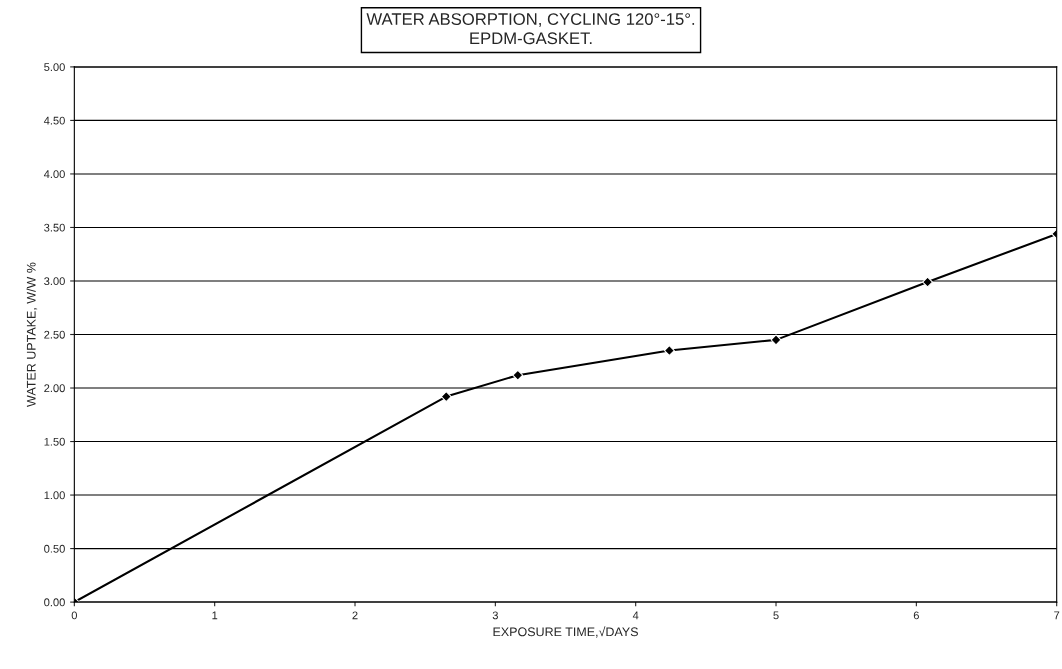  Describe the element at coordinates (776, 615) in the screenshot. I see `x-tick-label: 5` at that location.